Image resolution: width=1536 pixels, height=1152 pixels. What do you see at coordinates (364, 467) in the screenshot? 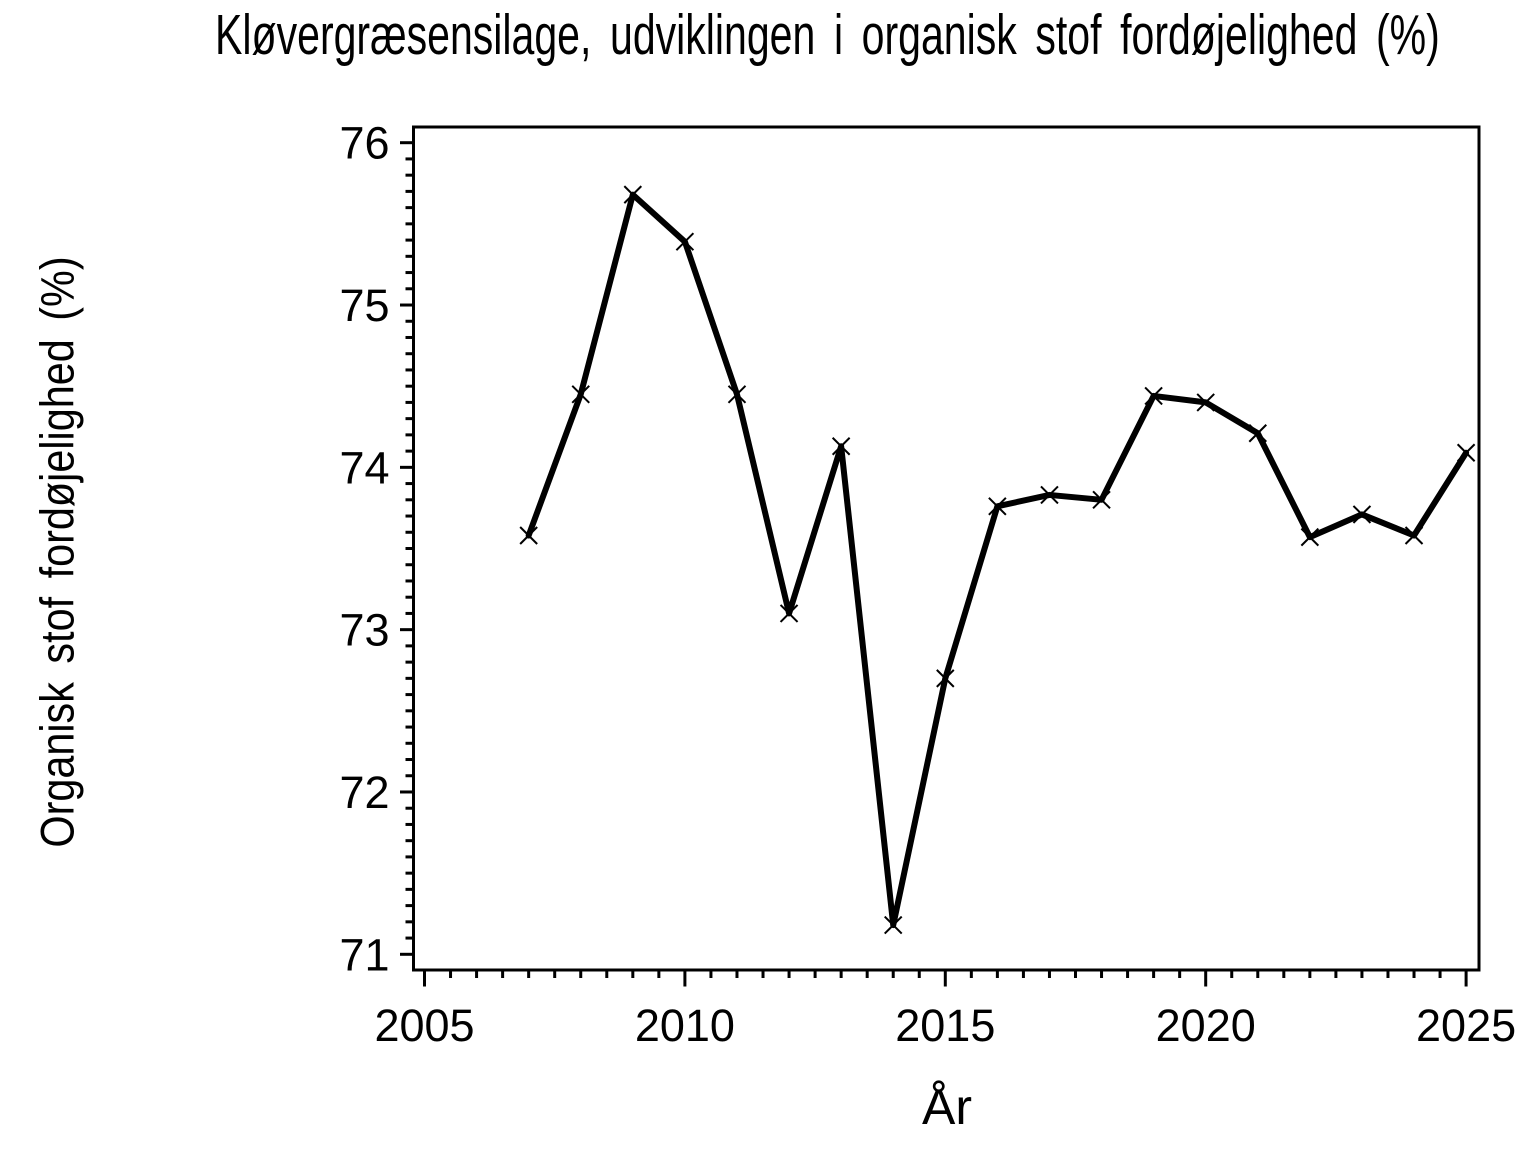
I see `y-tick-label: 74` at bounding box center [364, 467].